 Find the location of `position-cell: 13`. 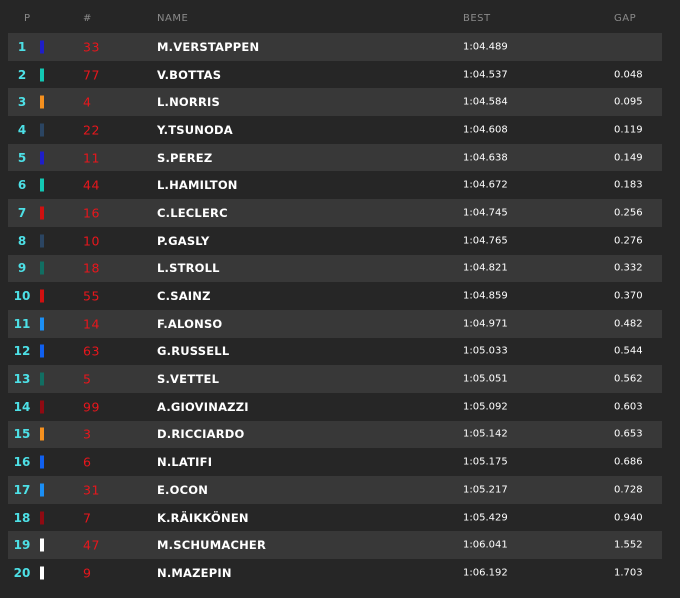

position-cell: 13 is located at coordinates (22, 379).